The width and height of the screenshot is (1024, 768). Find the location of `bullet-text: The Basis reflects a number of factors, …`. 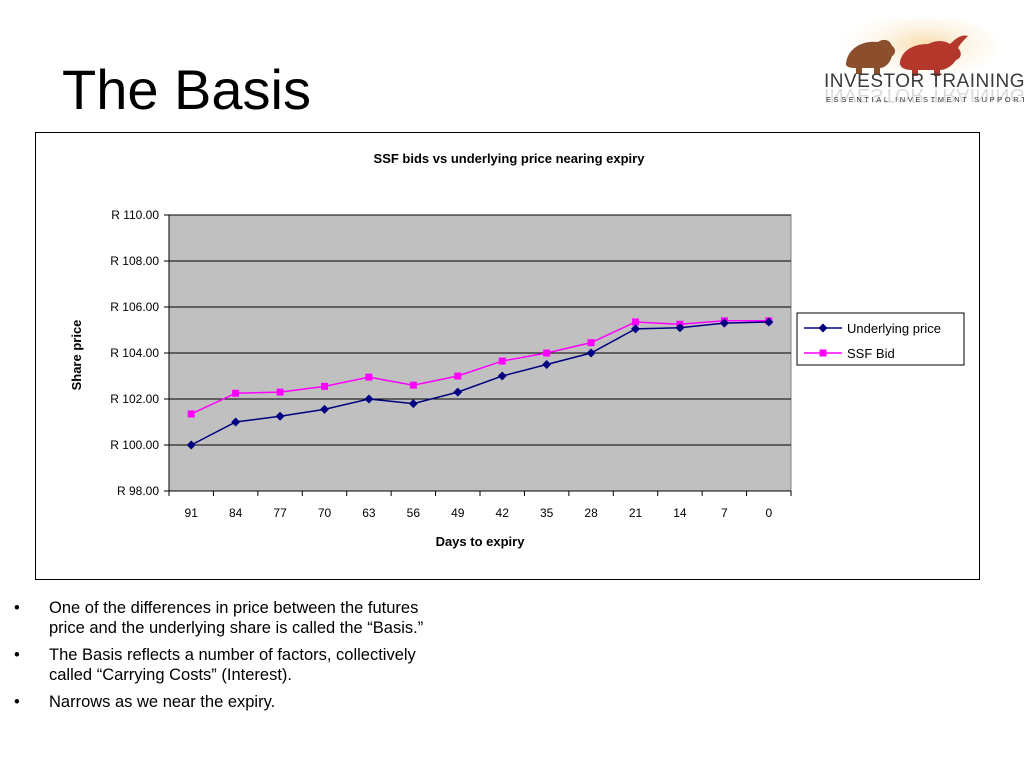

bullet-text: The Basis reflects a number of factors, … is located at coordinates (232, 665).